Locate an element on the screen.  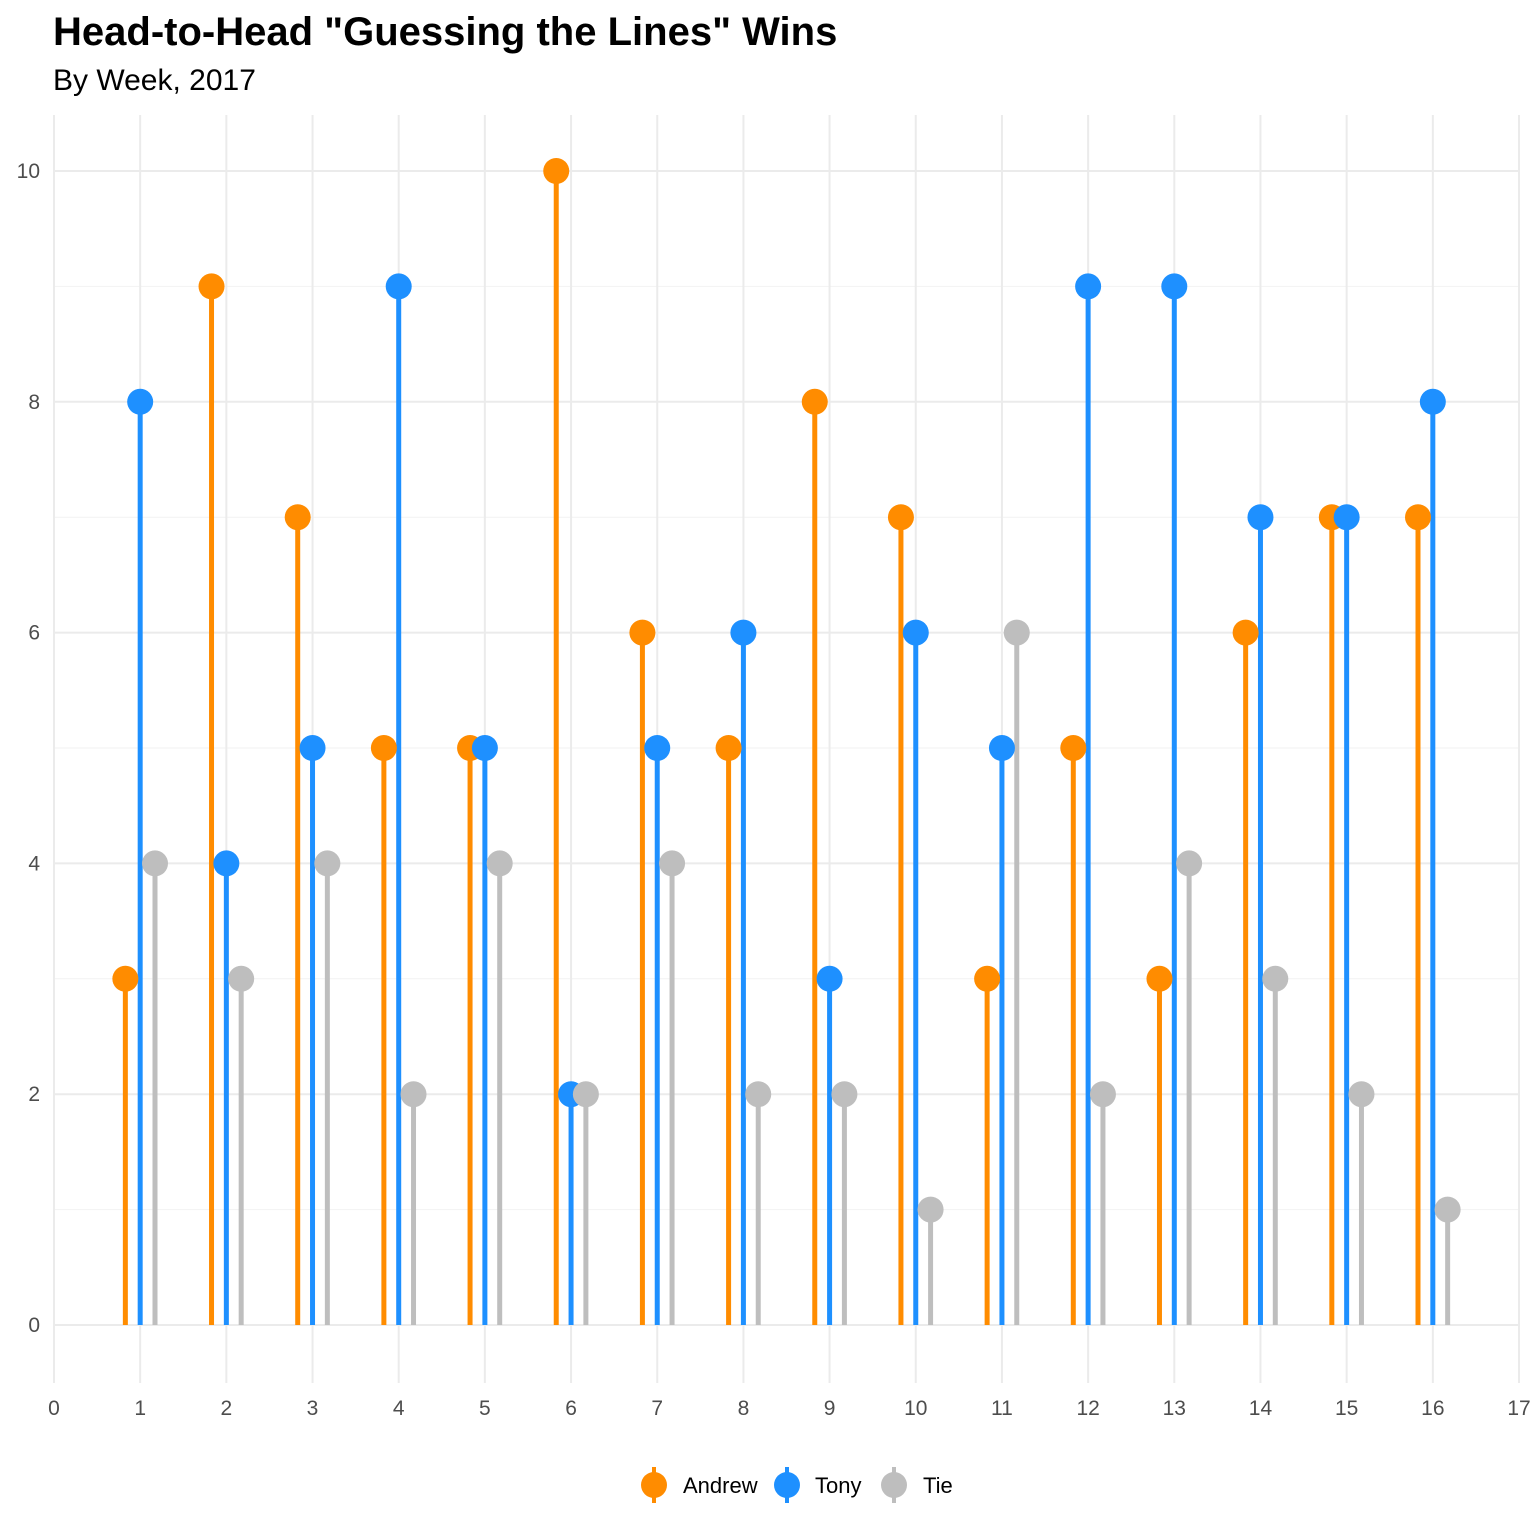
x-tick-label: 8 is located at coordinates (744, 1408).